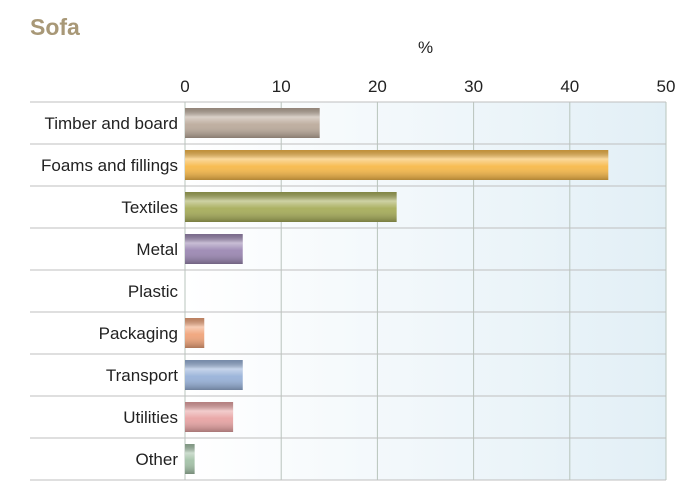 This screenshot has width=697, height=500. What do you see at coordinates (569, 86) in the screenshot?
I see `x-tick-label: 40` at bounding box center [569, 86].